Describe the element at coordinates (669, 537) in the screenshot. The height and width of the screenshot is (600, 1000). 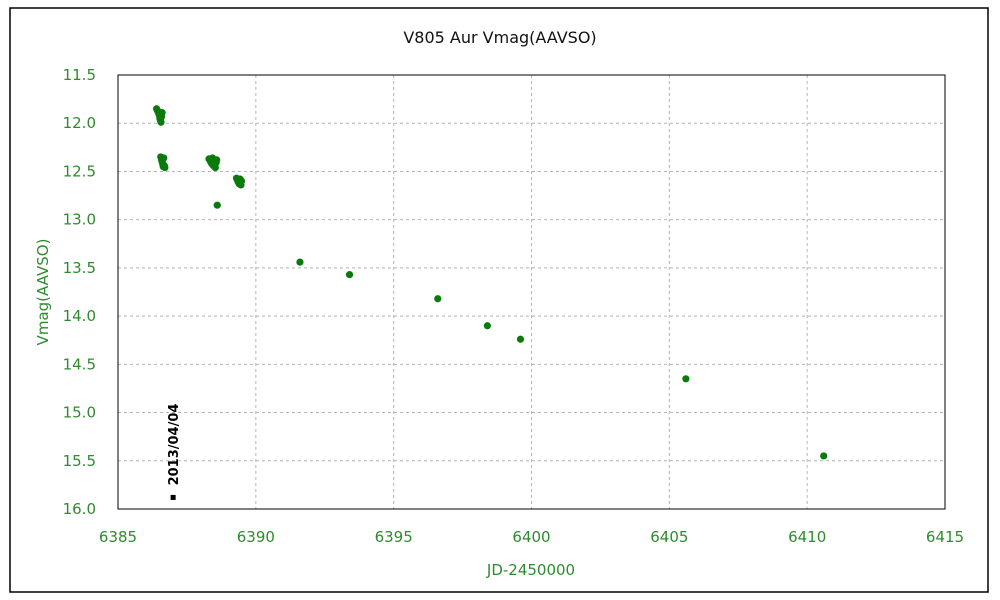
I see `x-tick-label: 6405` at that location.